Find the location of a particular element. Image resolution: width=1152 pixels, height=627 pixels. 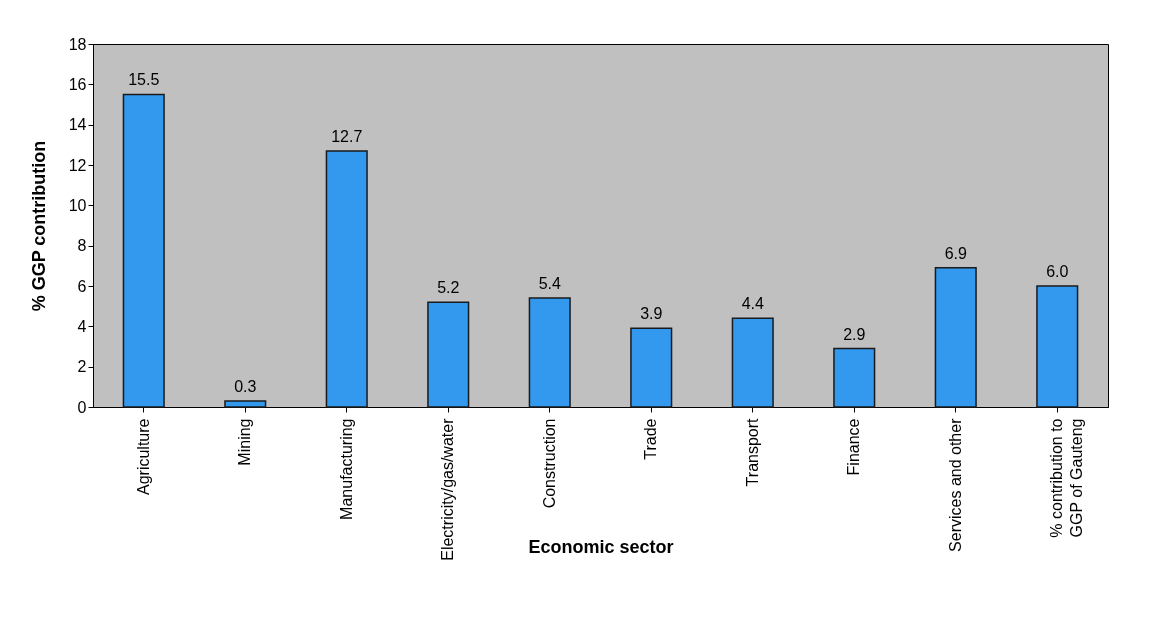

y-axis-title: % GGP contribution is located at coordinates (38, 226).